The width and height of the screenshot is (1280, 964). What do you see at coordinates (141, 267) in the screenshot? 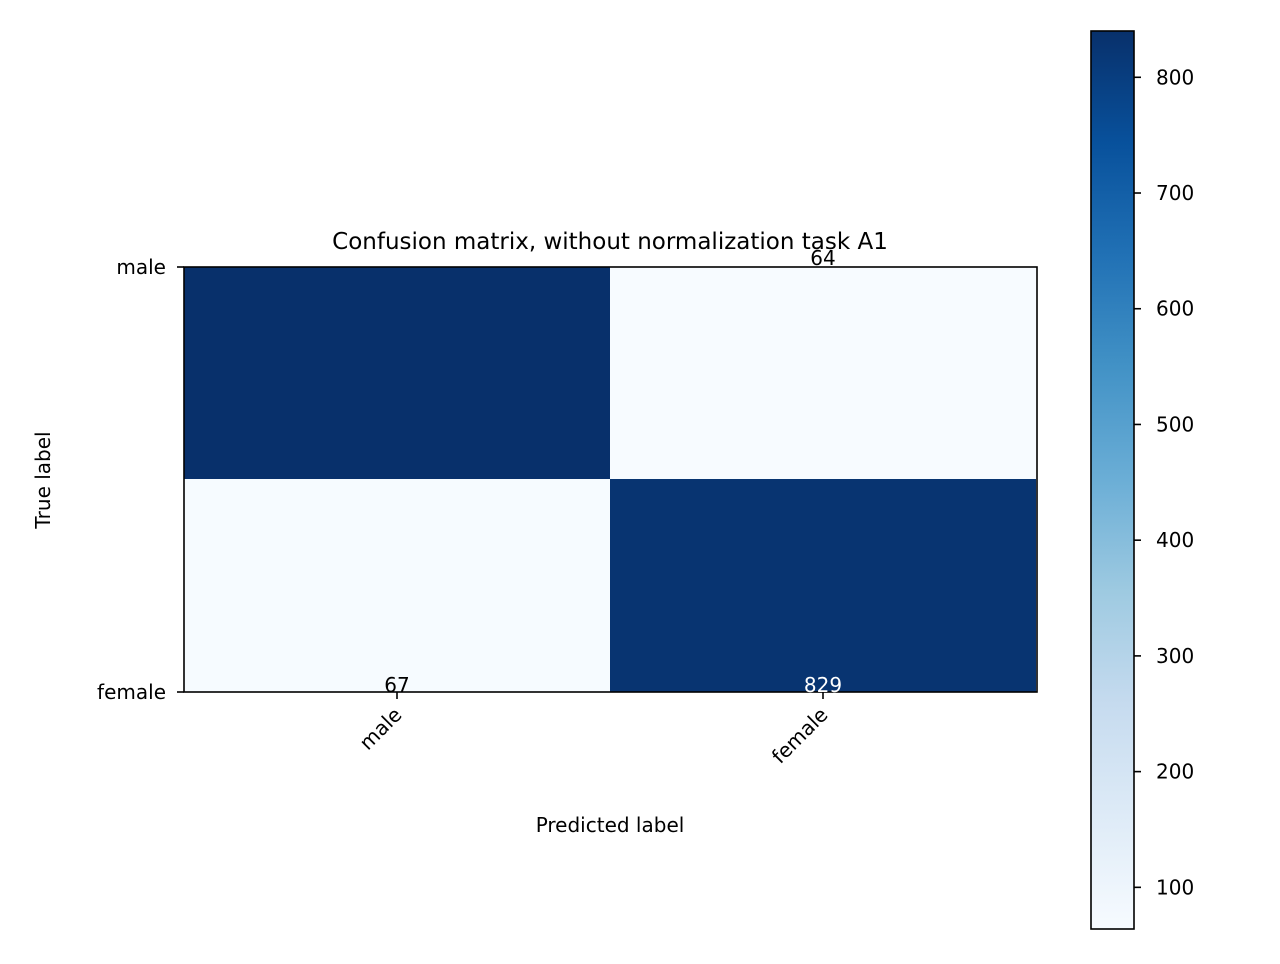
I see `y-tick-label: male` at bounding box center [141, 267].